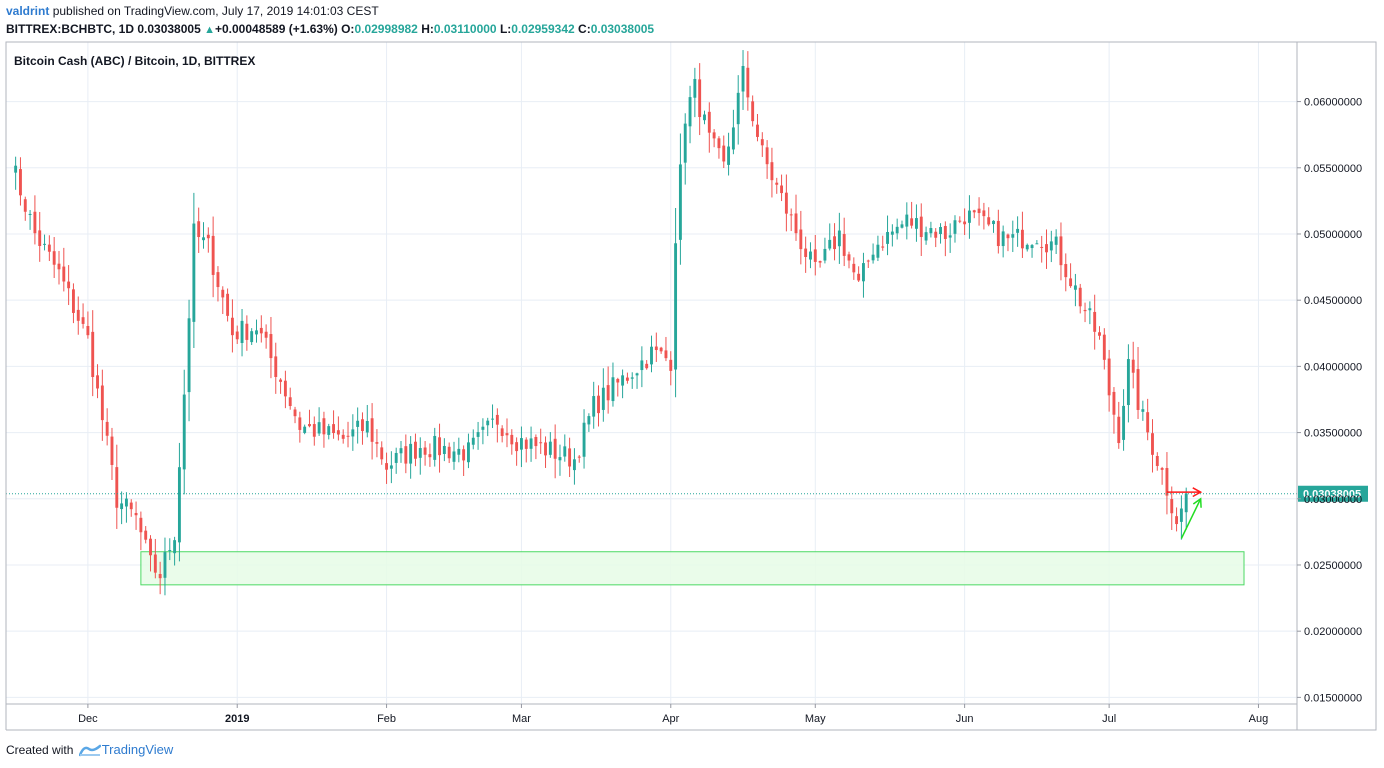 This screenshot has height=768, width=1384. I want to click on annotations-layer, so click(1184, 513).